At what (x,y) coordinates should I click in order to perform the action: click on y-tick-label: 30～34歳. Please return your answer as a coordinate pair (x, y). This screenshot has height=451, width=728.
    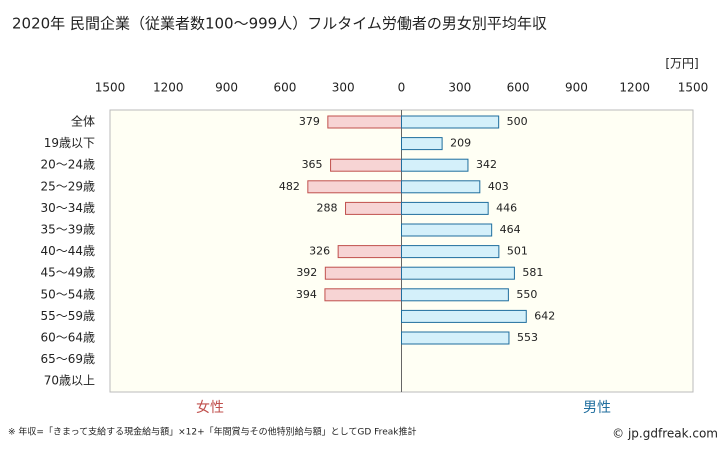
    Looking at the image, I should click on (67, 208).